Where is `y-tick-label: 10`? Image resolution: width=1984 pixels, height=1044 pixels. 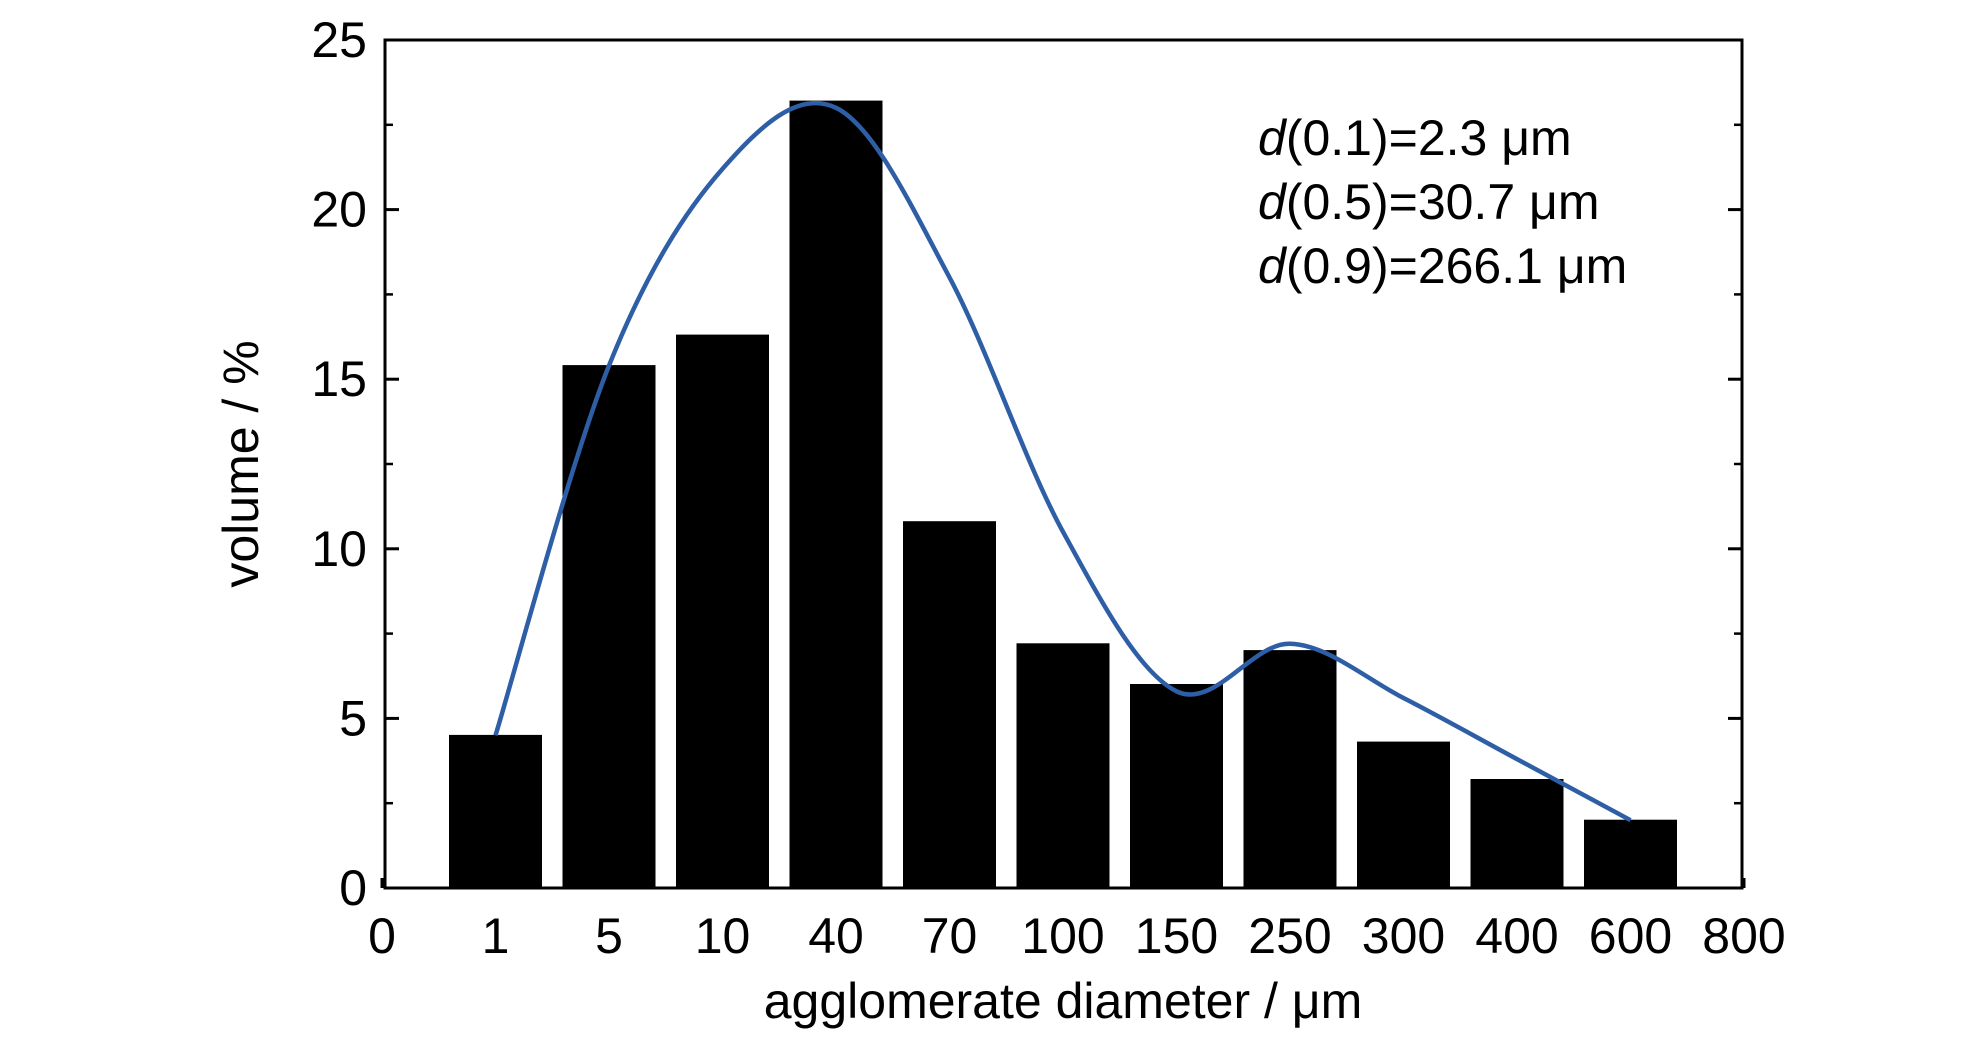 y-tick-label: 10 is located at coordinates (339, 549).